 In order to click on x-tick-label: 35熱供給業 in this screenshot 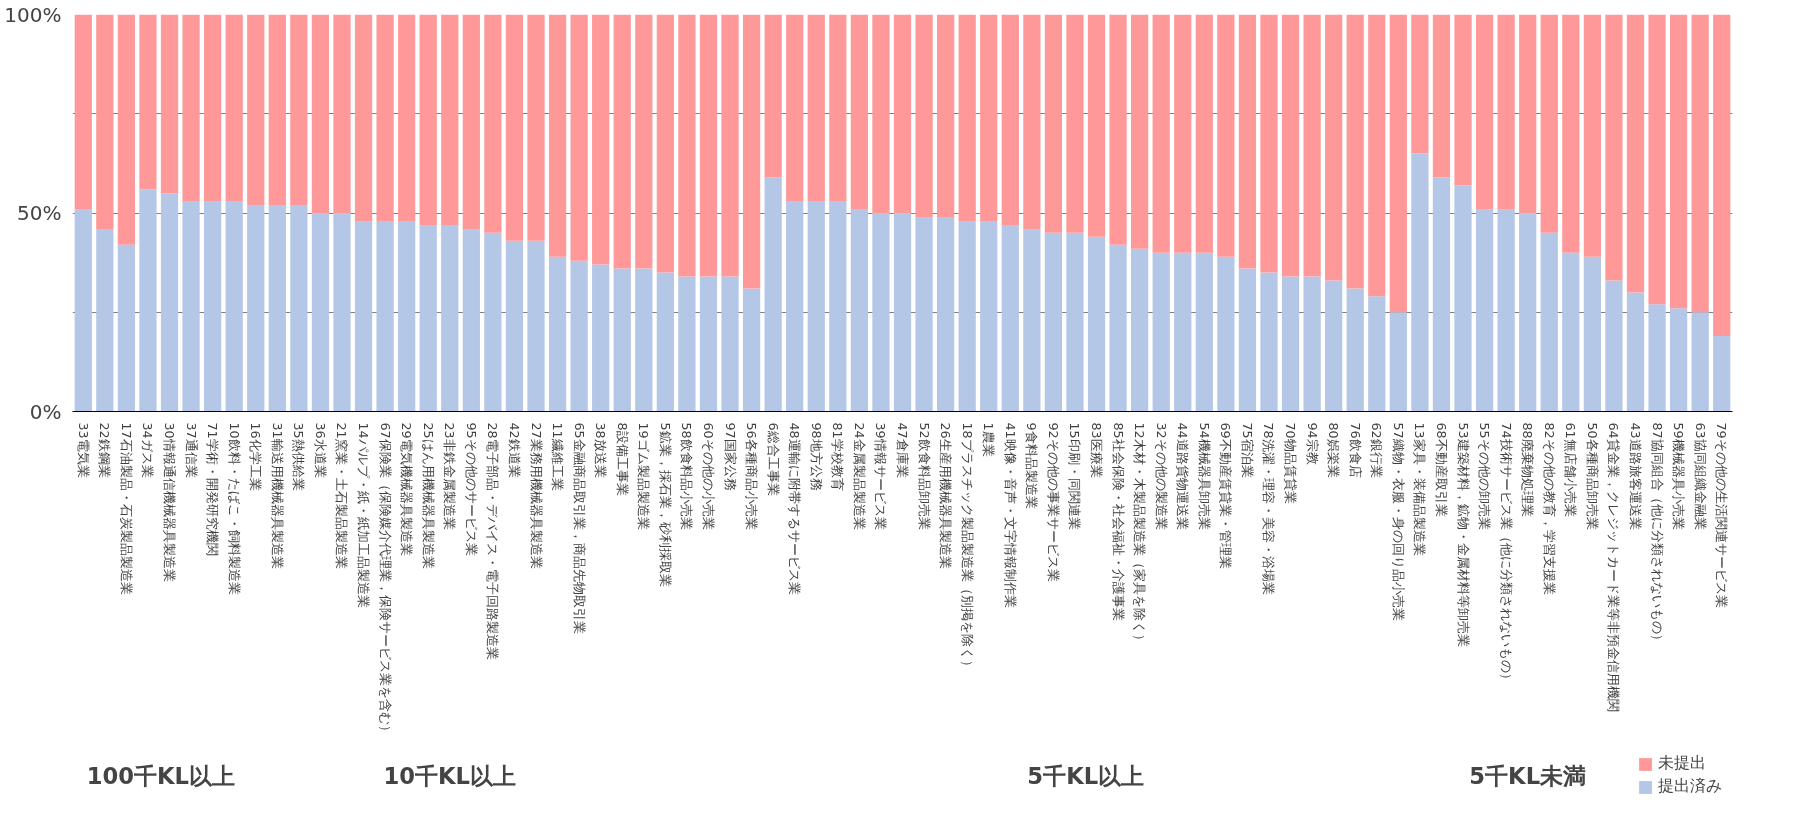, I will do `click(299, 456)`.